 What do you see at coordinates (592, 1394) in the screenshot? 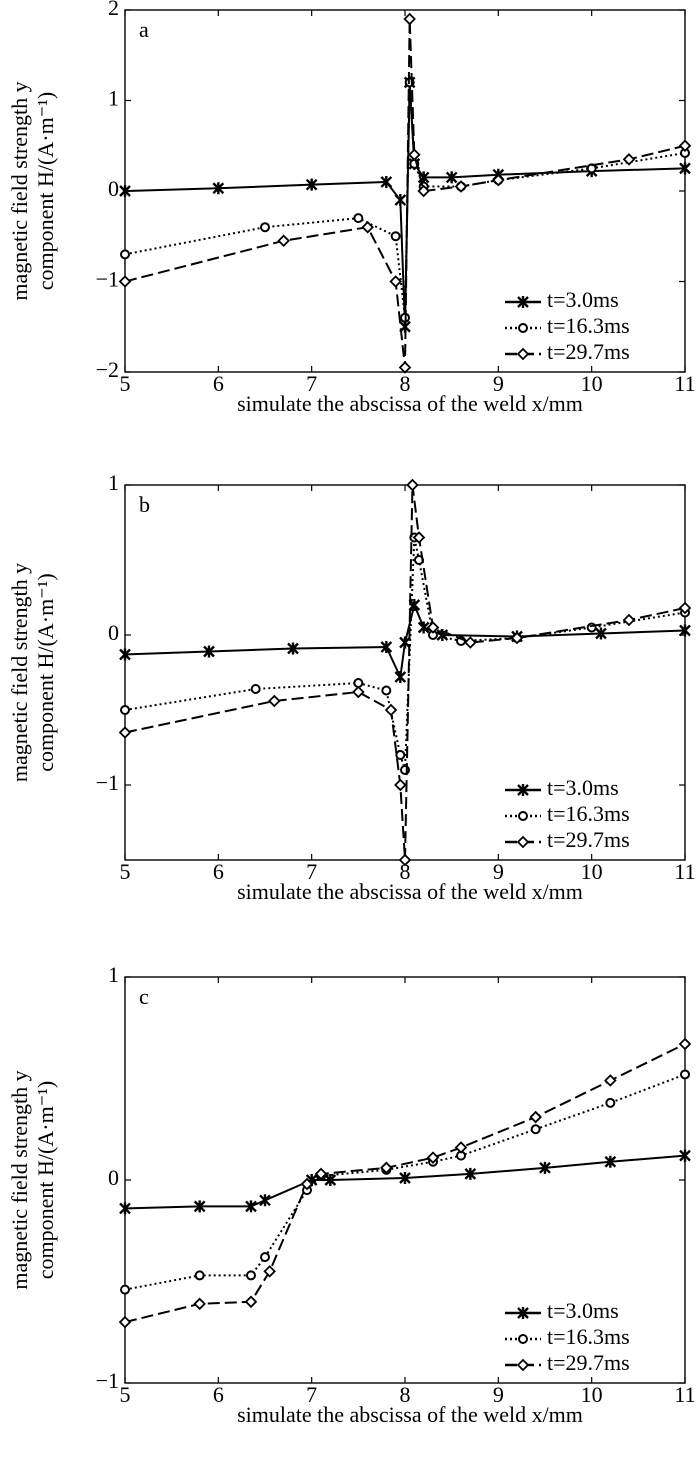
I see `x-tick-label: 10` at bounding box center [592, 1394].